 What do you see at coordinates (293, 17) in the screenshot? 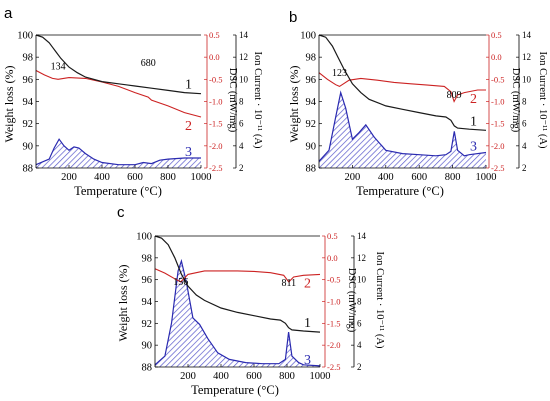
I see `panel-label: b` at bounding box center [293, 17].